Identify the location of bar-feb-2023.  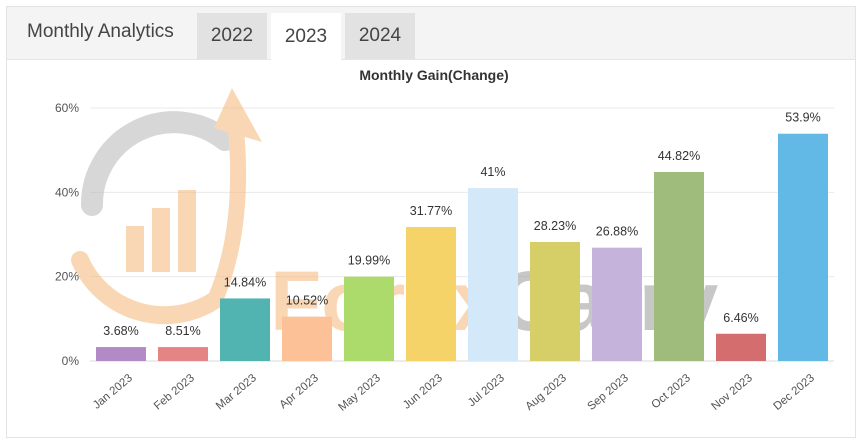
(183, 354).